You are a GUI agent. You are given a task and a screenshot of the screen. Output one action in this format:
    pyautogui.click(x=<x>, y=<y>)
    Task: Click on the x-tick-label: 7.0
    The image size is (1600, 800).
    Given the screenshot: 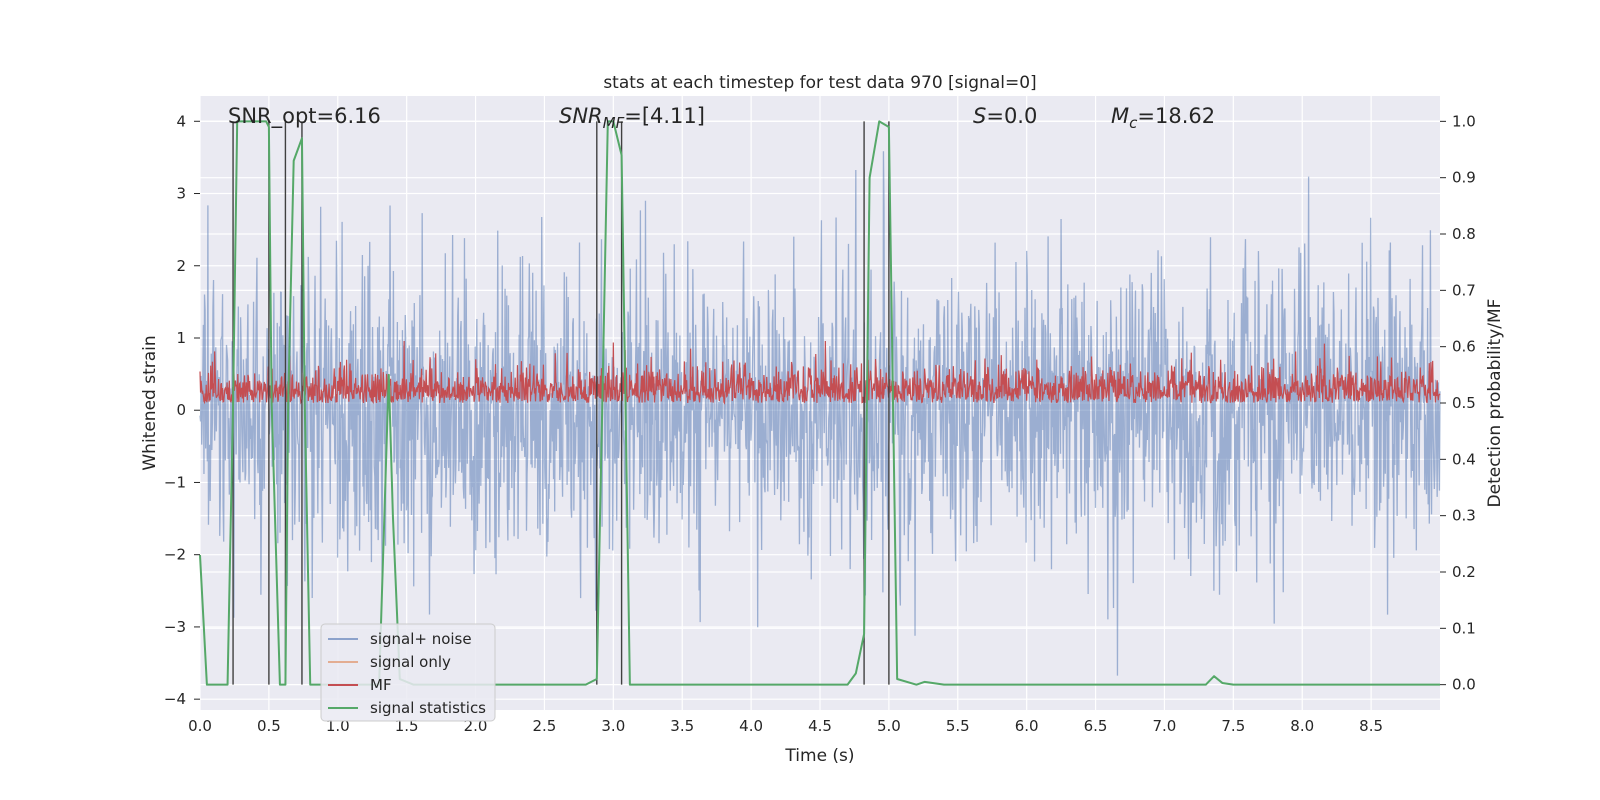 What is the action you would take?
    pyautogui.click(x=1165, y=726)
    